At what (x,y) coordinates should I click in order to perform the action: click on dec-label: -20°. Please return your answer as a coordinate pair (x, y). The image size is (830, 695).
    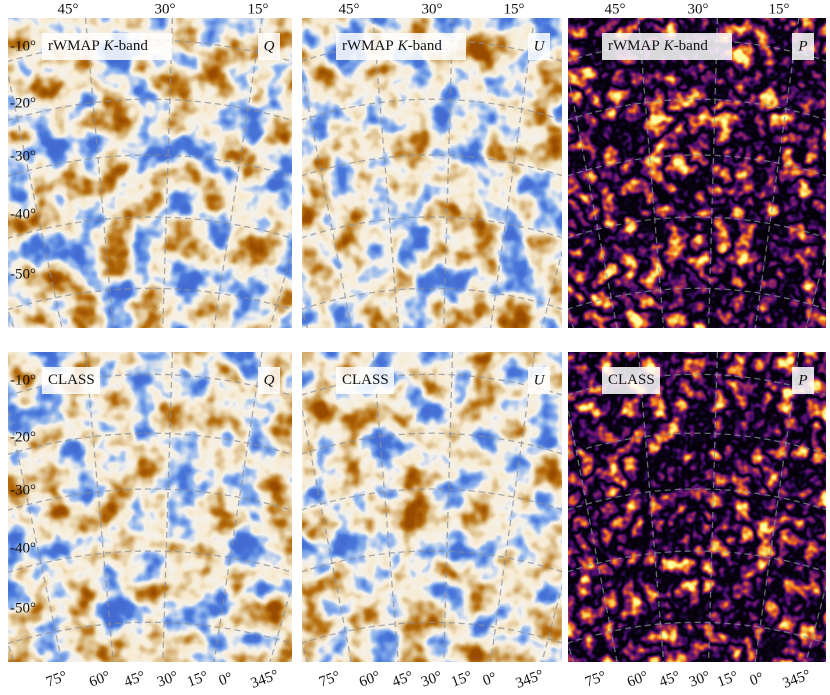
    Looking at the image, I should click on (23, 437).